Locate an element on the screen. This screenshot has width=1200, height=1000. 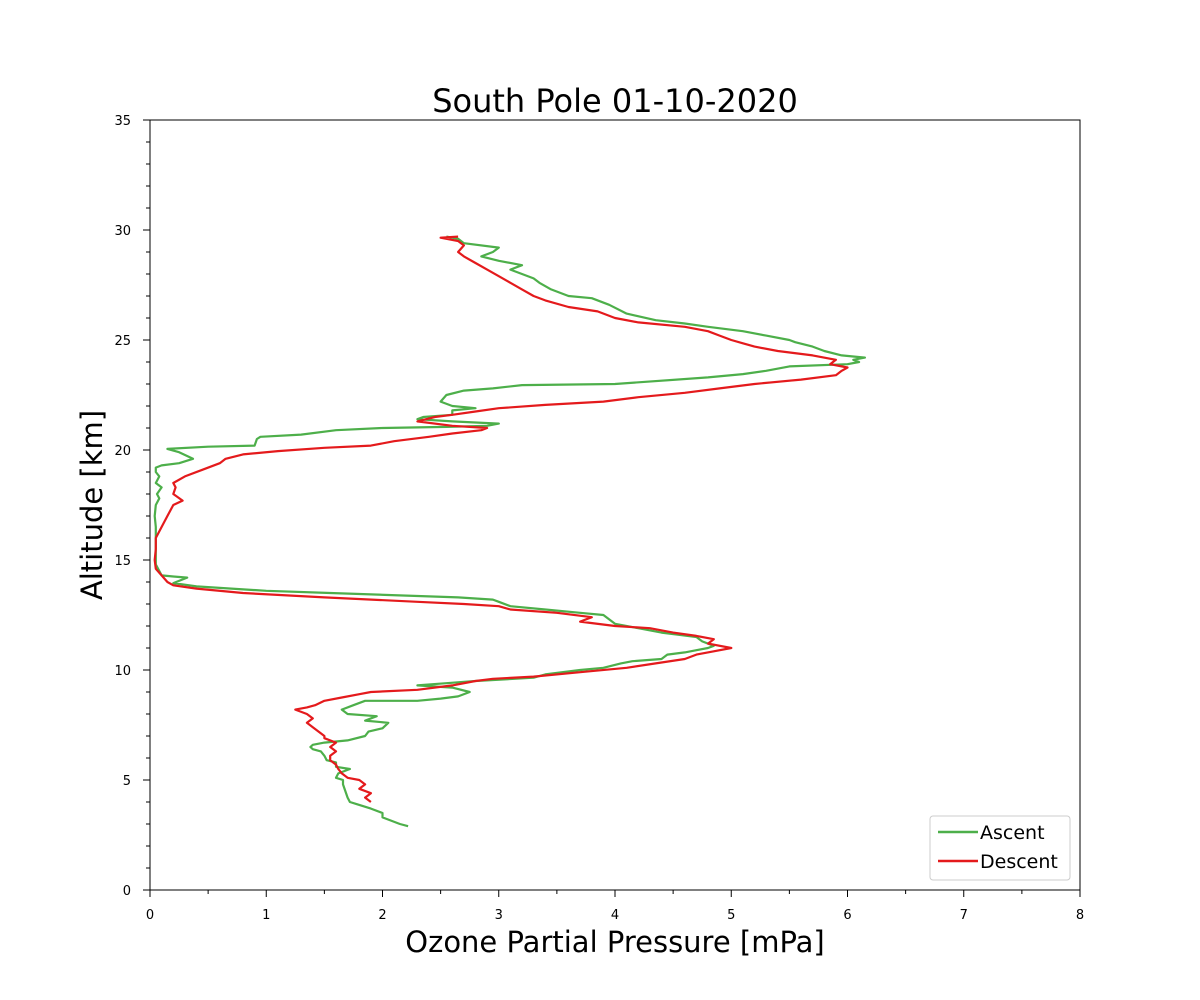
x-tick-label: 4 is located at coordinates (615, 915).